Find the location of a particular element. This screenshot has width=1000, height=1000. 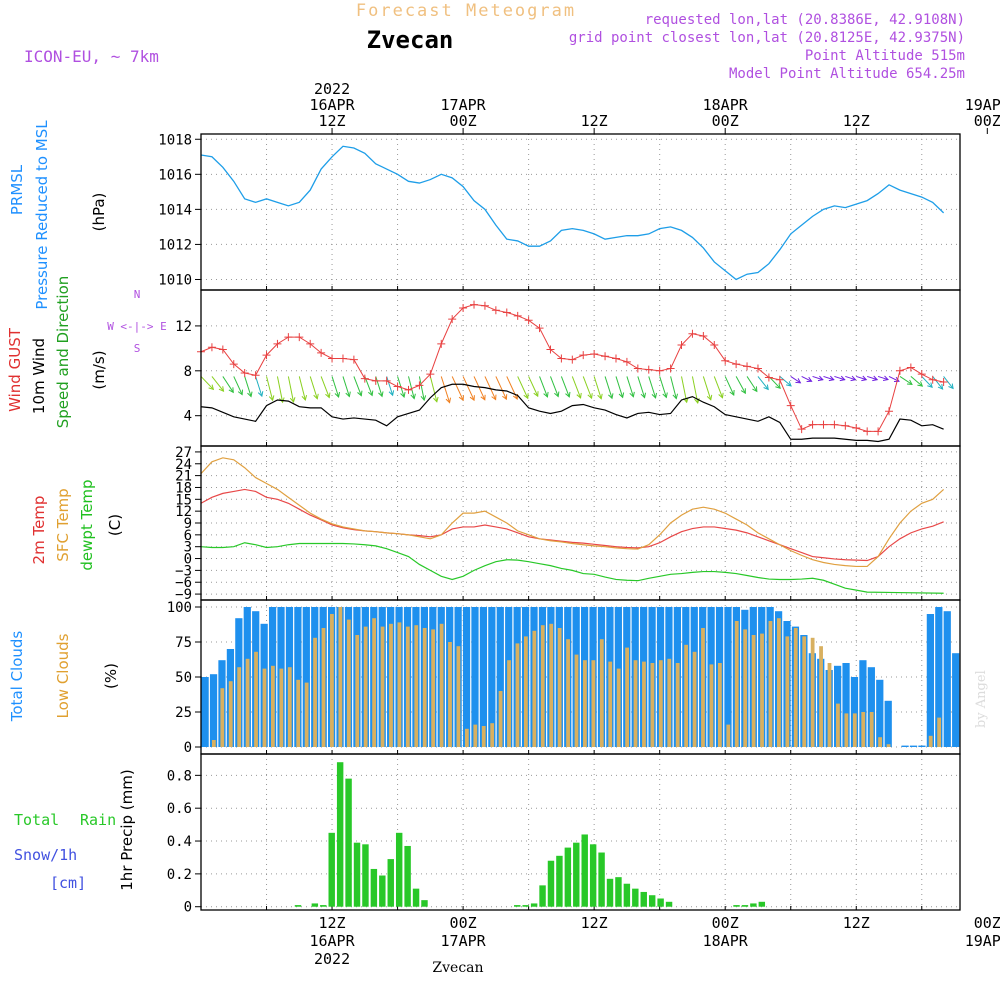

time-label-bottom: 18APR is located at coordinates (726, 941).